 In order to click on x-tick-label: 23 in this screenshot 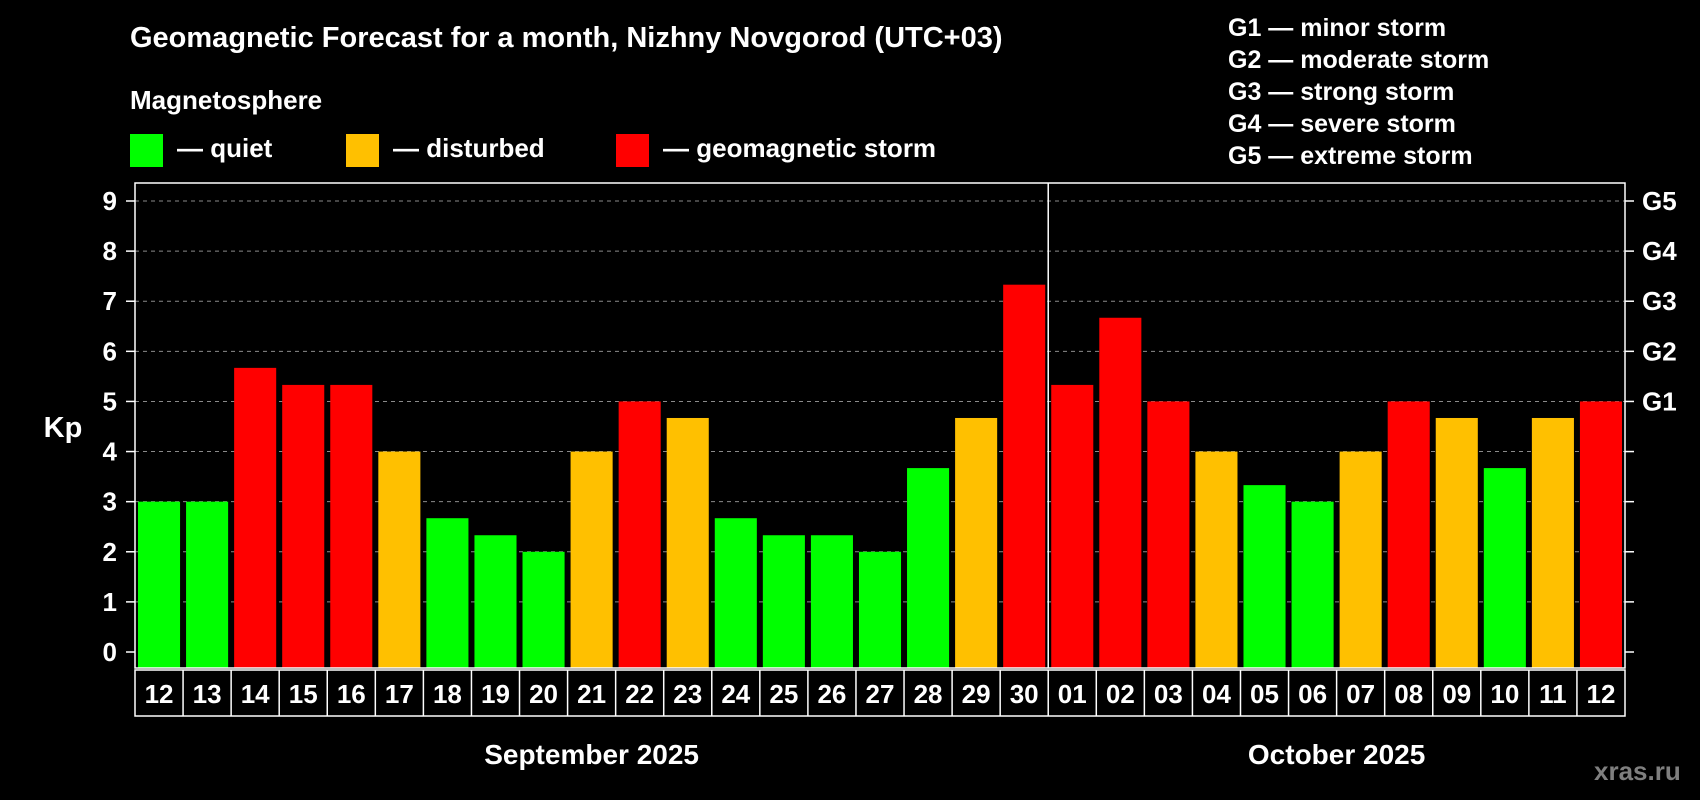, I will do `click(687, 694)`.